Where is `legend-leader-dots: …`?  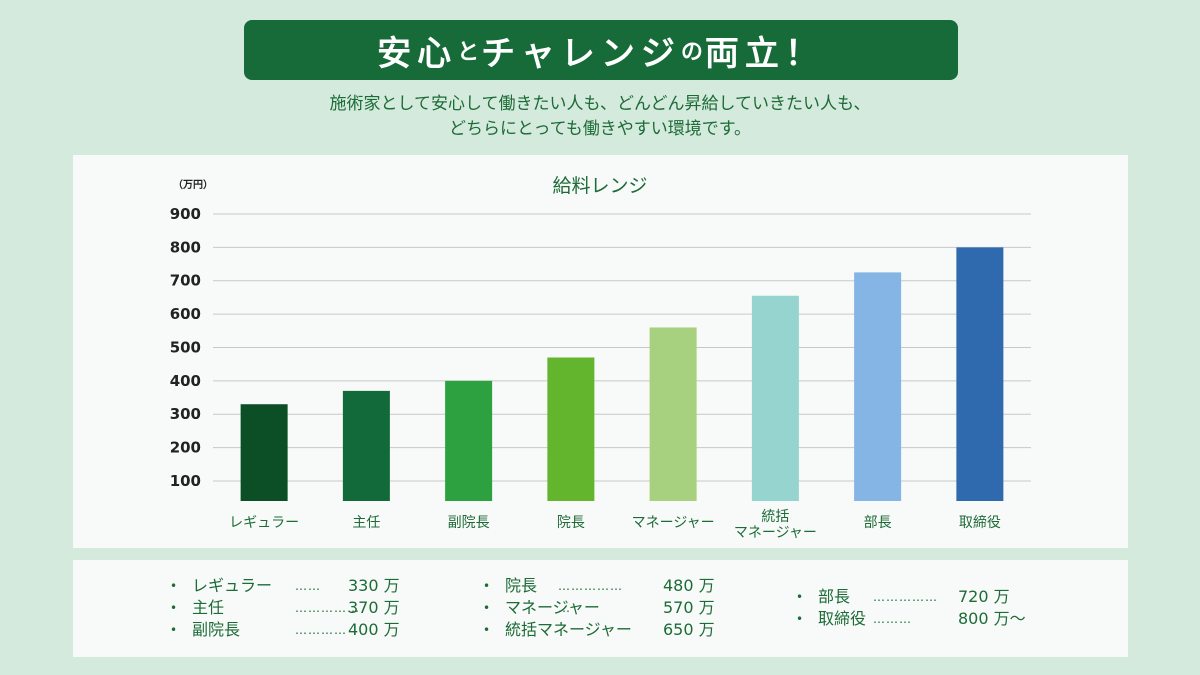 legend-leader-dots: … is located at coordinates (564, 608).